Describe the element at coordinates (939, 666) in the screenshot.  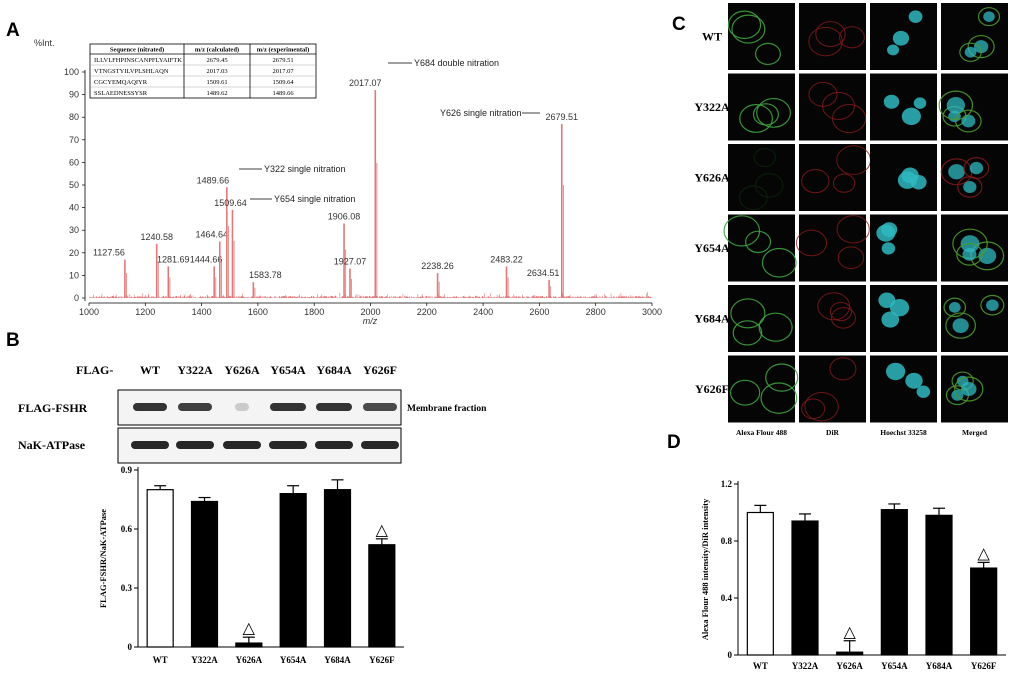
I see `bar-category-label: Y684A` at that location.